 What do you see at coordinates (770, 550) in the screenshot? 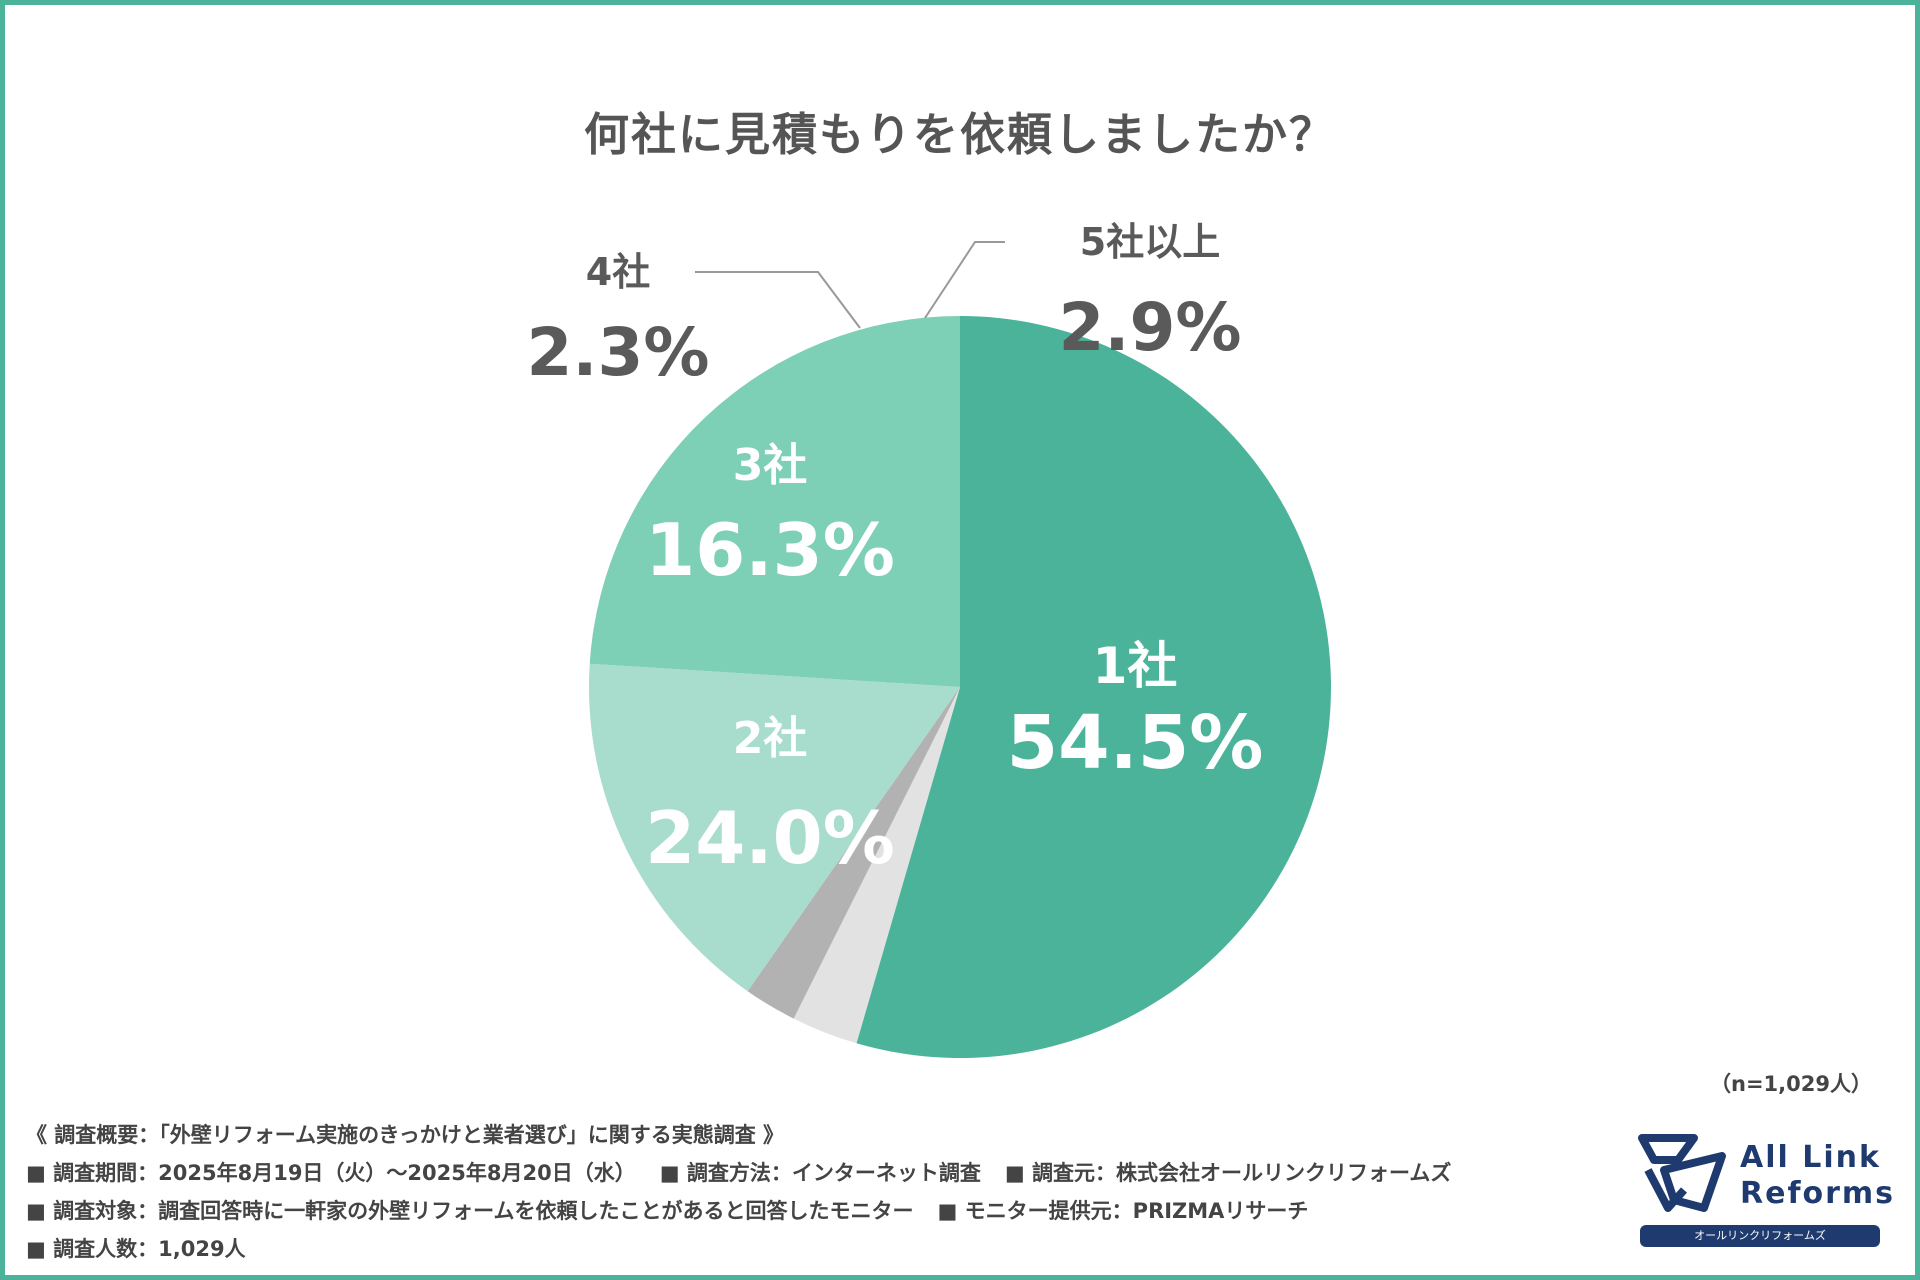
I see `slice-value-4: 16.3%` at bounding box center [770, 550].